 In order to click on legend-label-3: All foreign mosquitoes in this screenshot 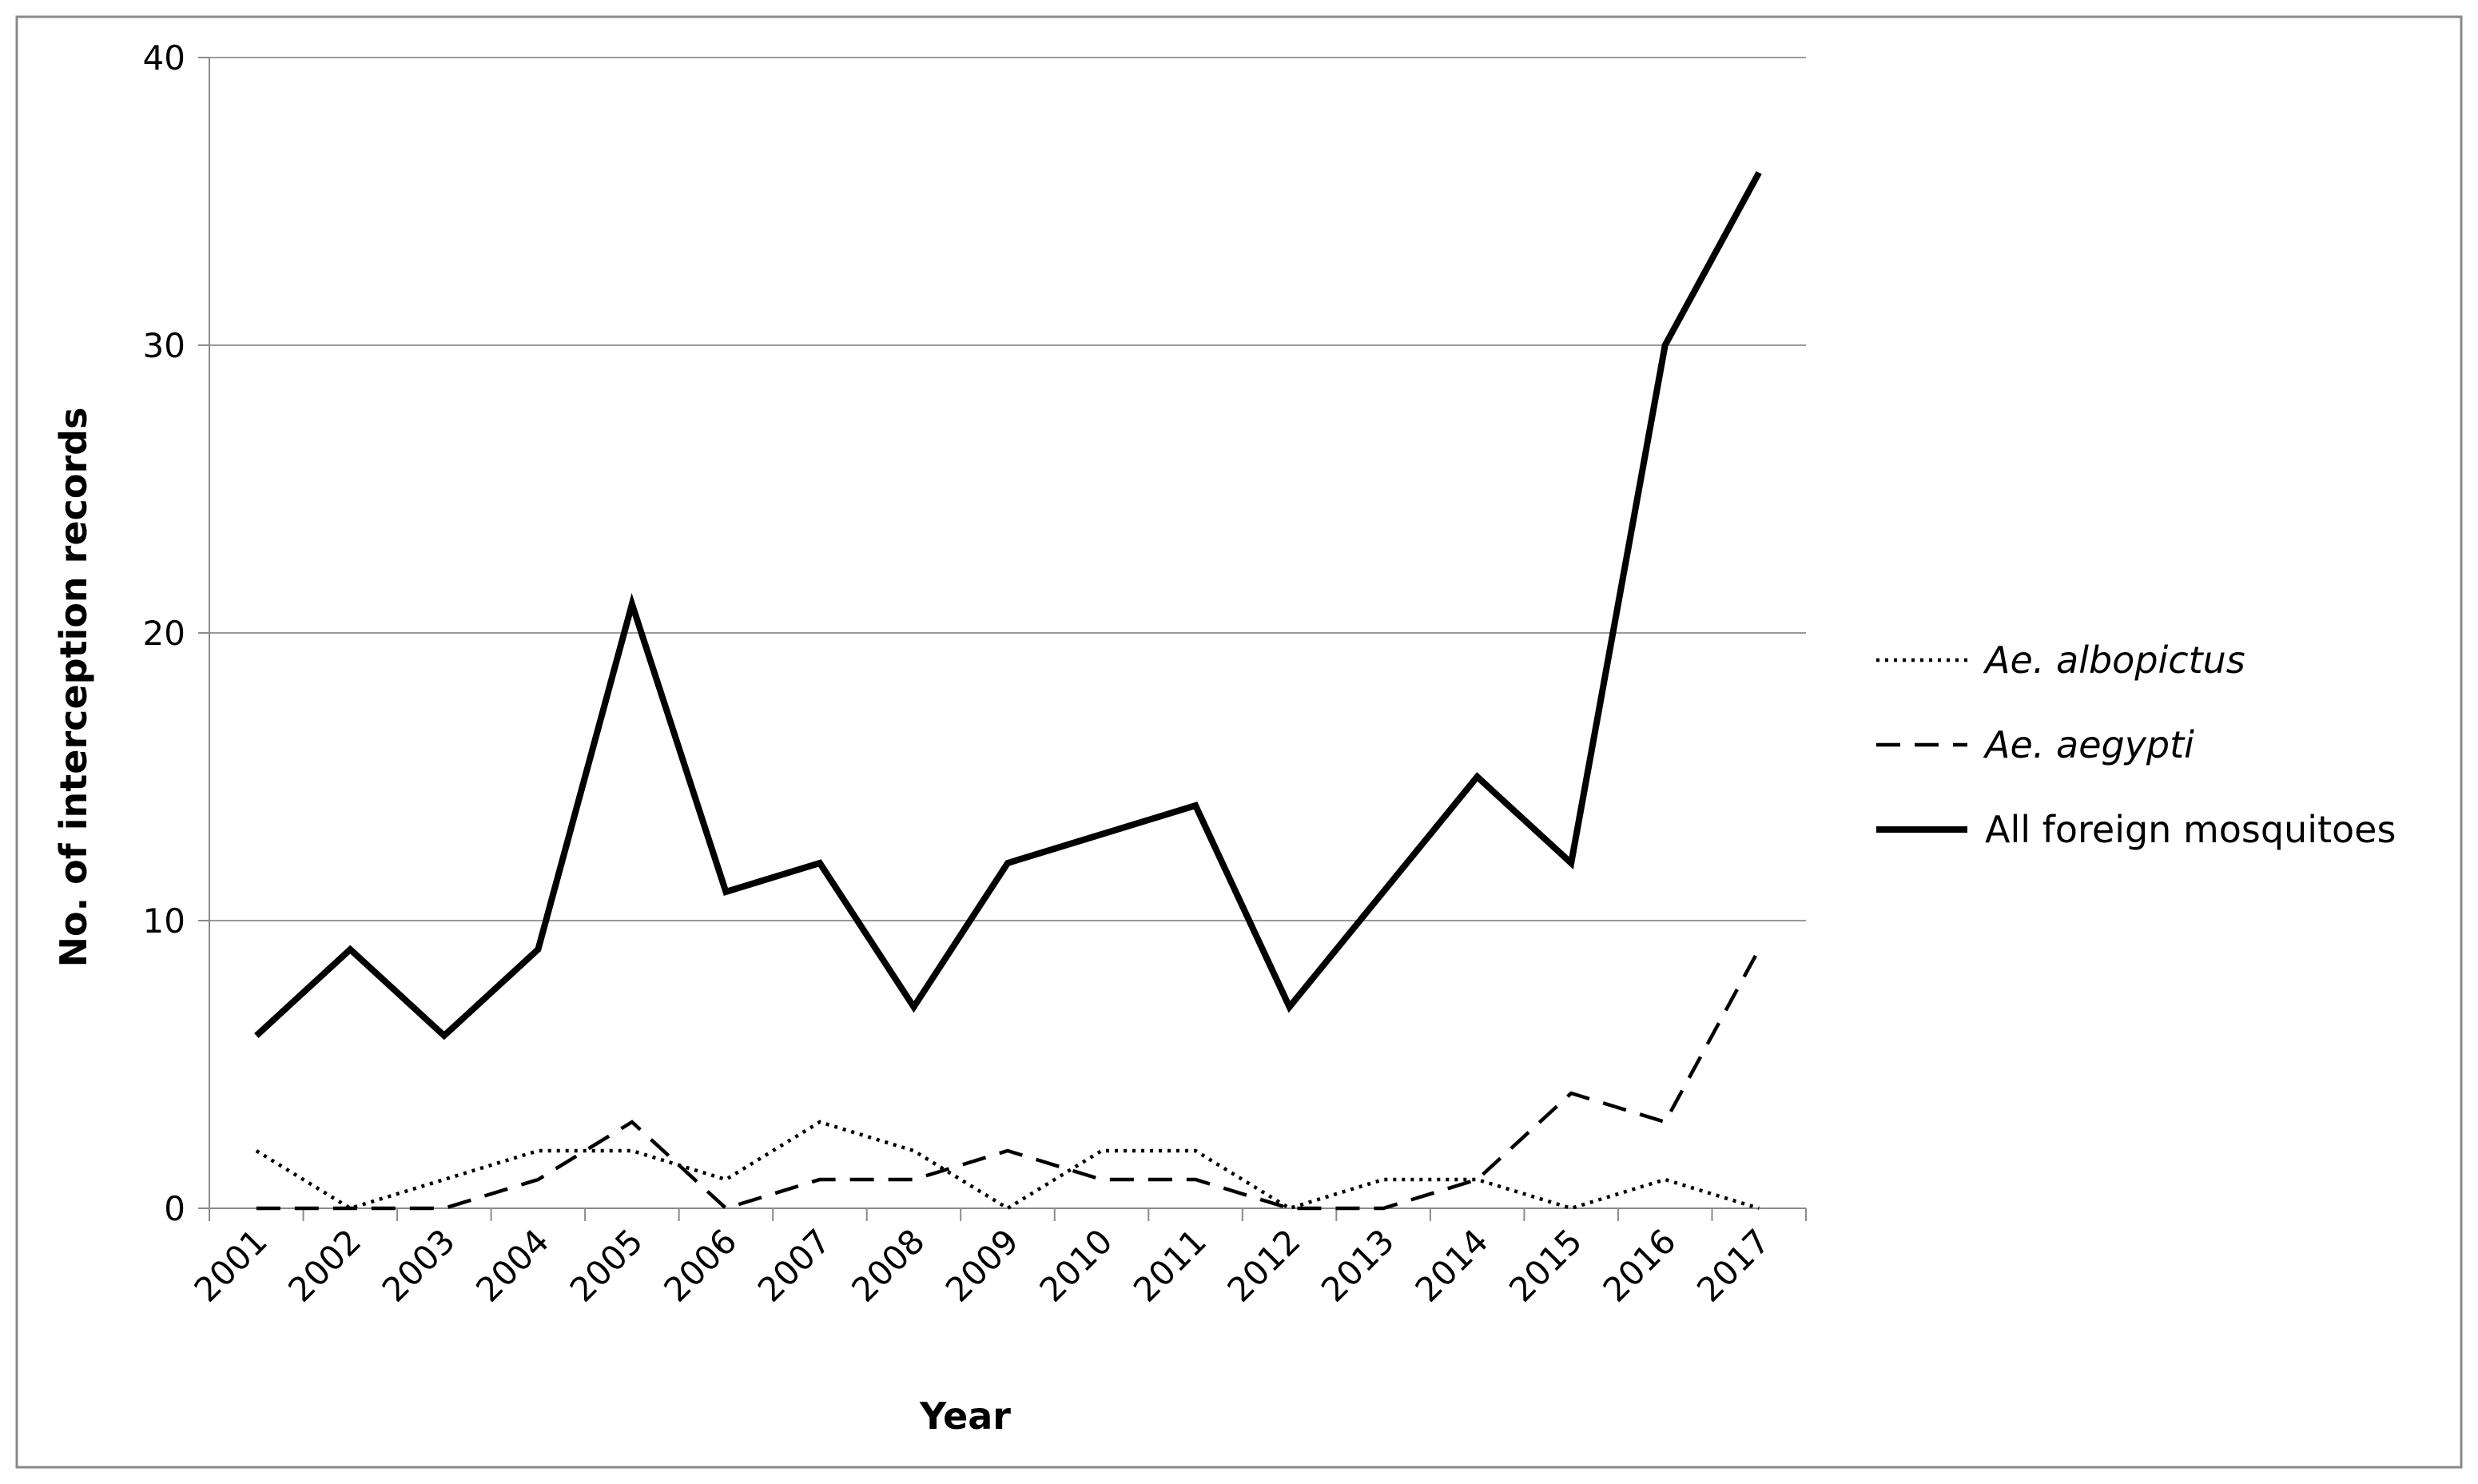, I will do `click(2191, 829)`.